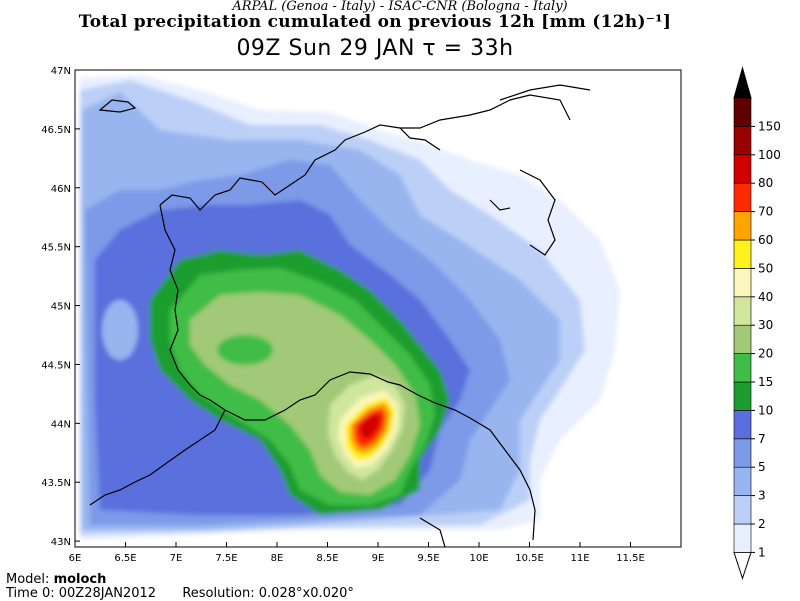 The width and height of the screenshot is (800, 601). What do you see at coordinates (277, 558) in the screenshot?
I see `lon-tick-label: 8E` at bounding box center [277, 558].